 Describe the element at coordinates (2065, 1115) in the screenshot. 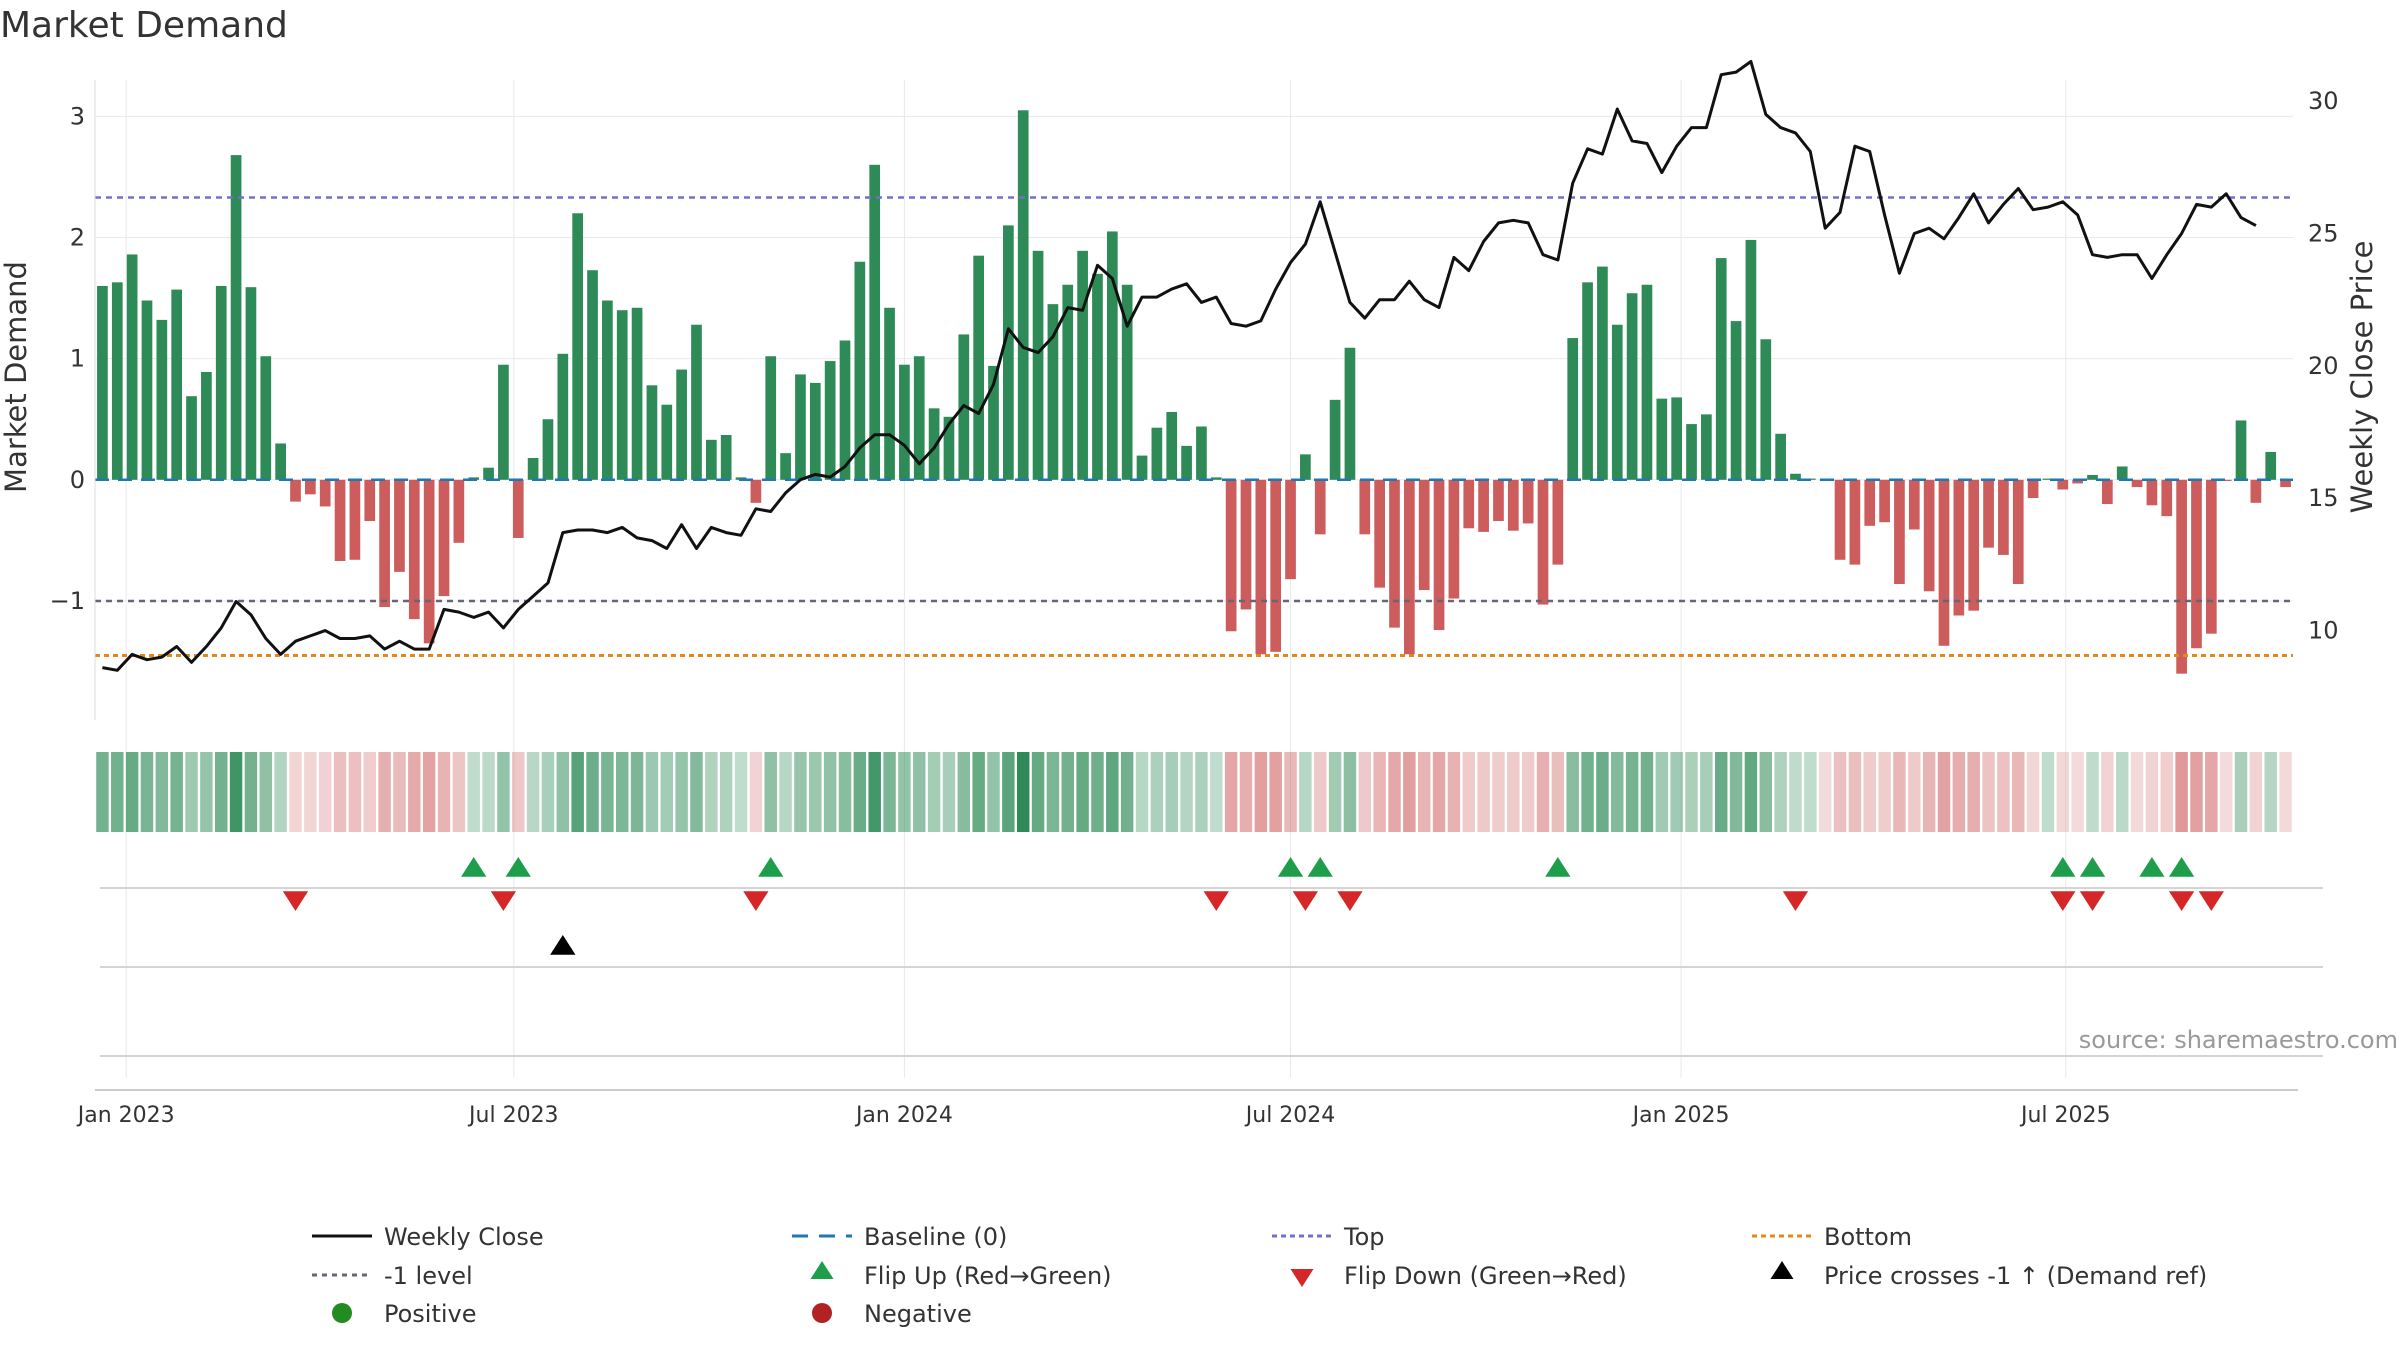

I see `x-tick-label: Jul 2025` at that location.